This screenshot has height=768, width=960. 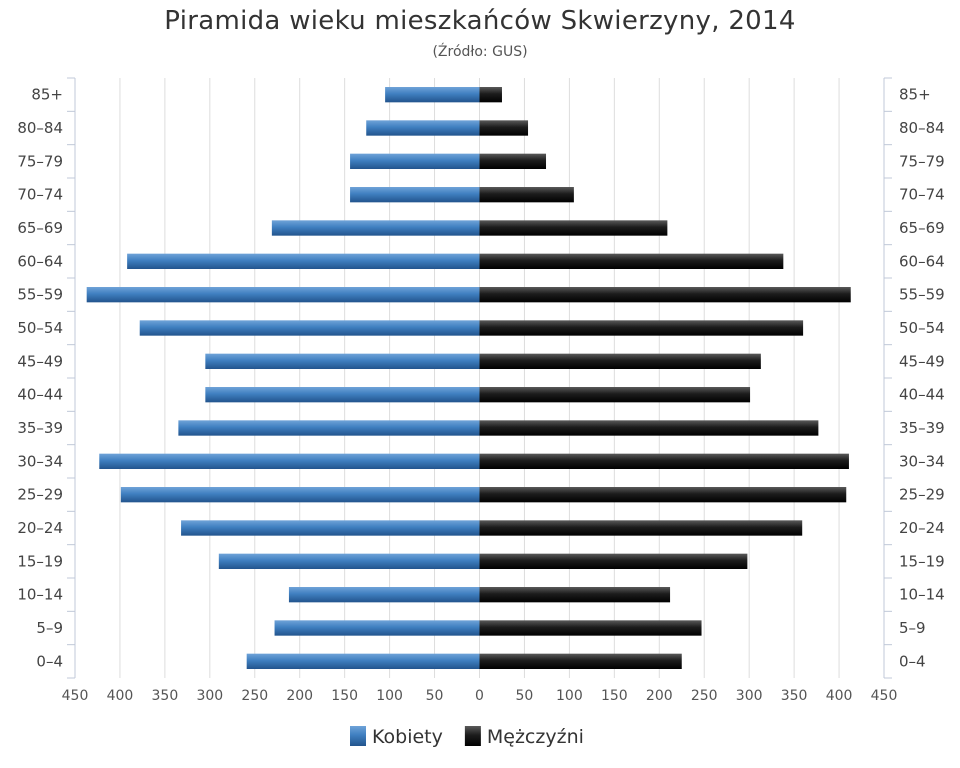 What do you see at coordinates (922, 195) in the screenshot?
I see `category-label-right: 70–74` at bounding box center [922, 195].